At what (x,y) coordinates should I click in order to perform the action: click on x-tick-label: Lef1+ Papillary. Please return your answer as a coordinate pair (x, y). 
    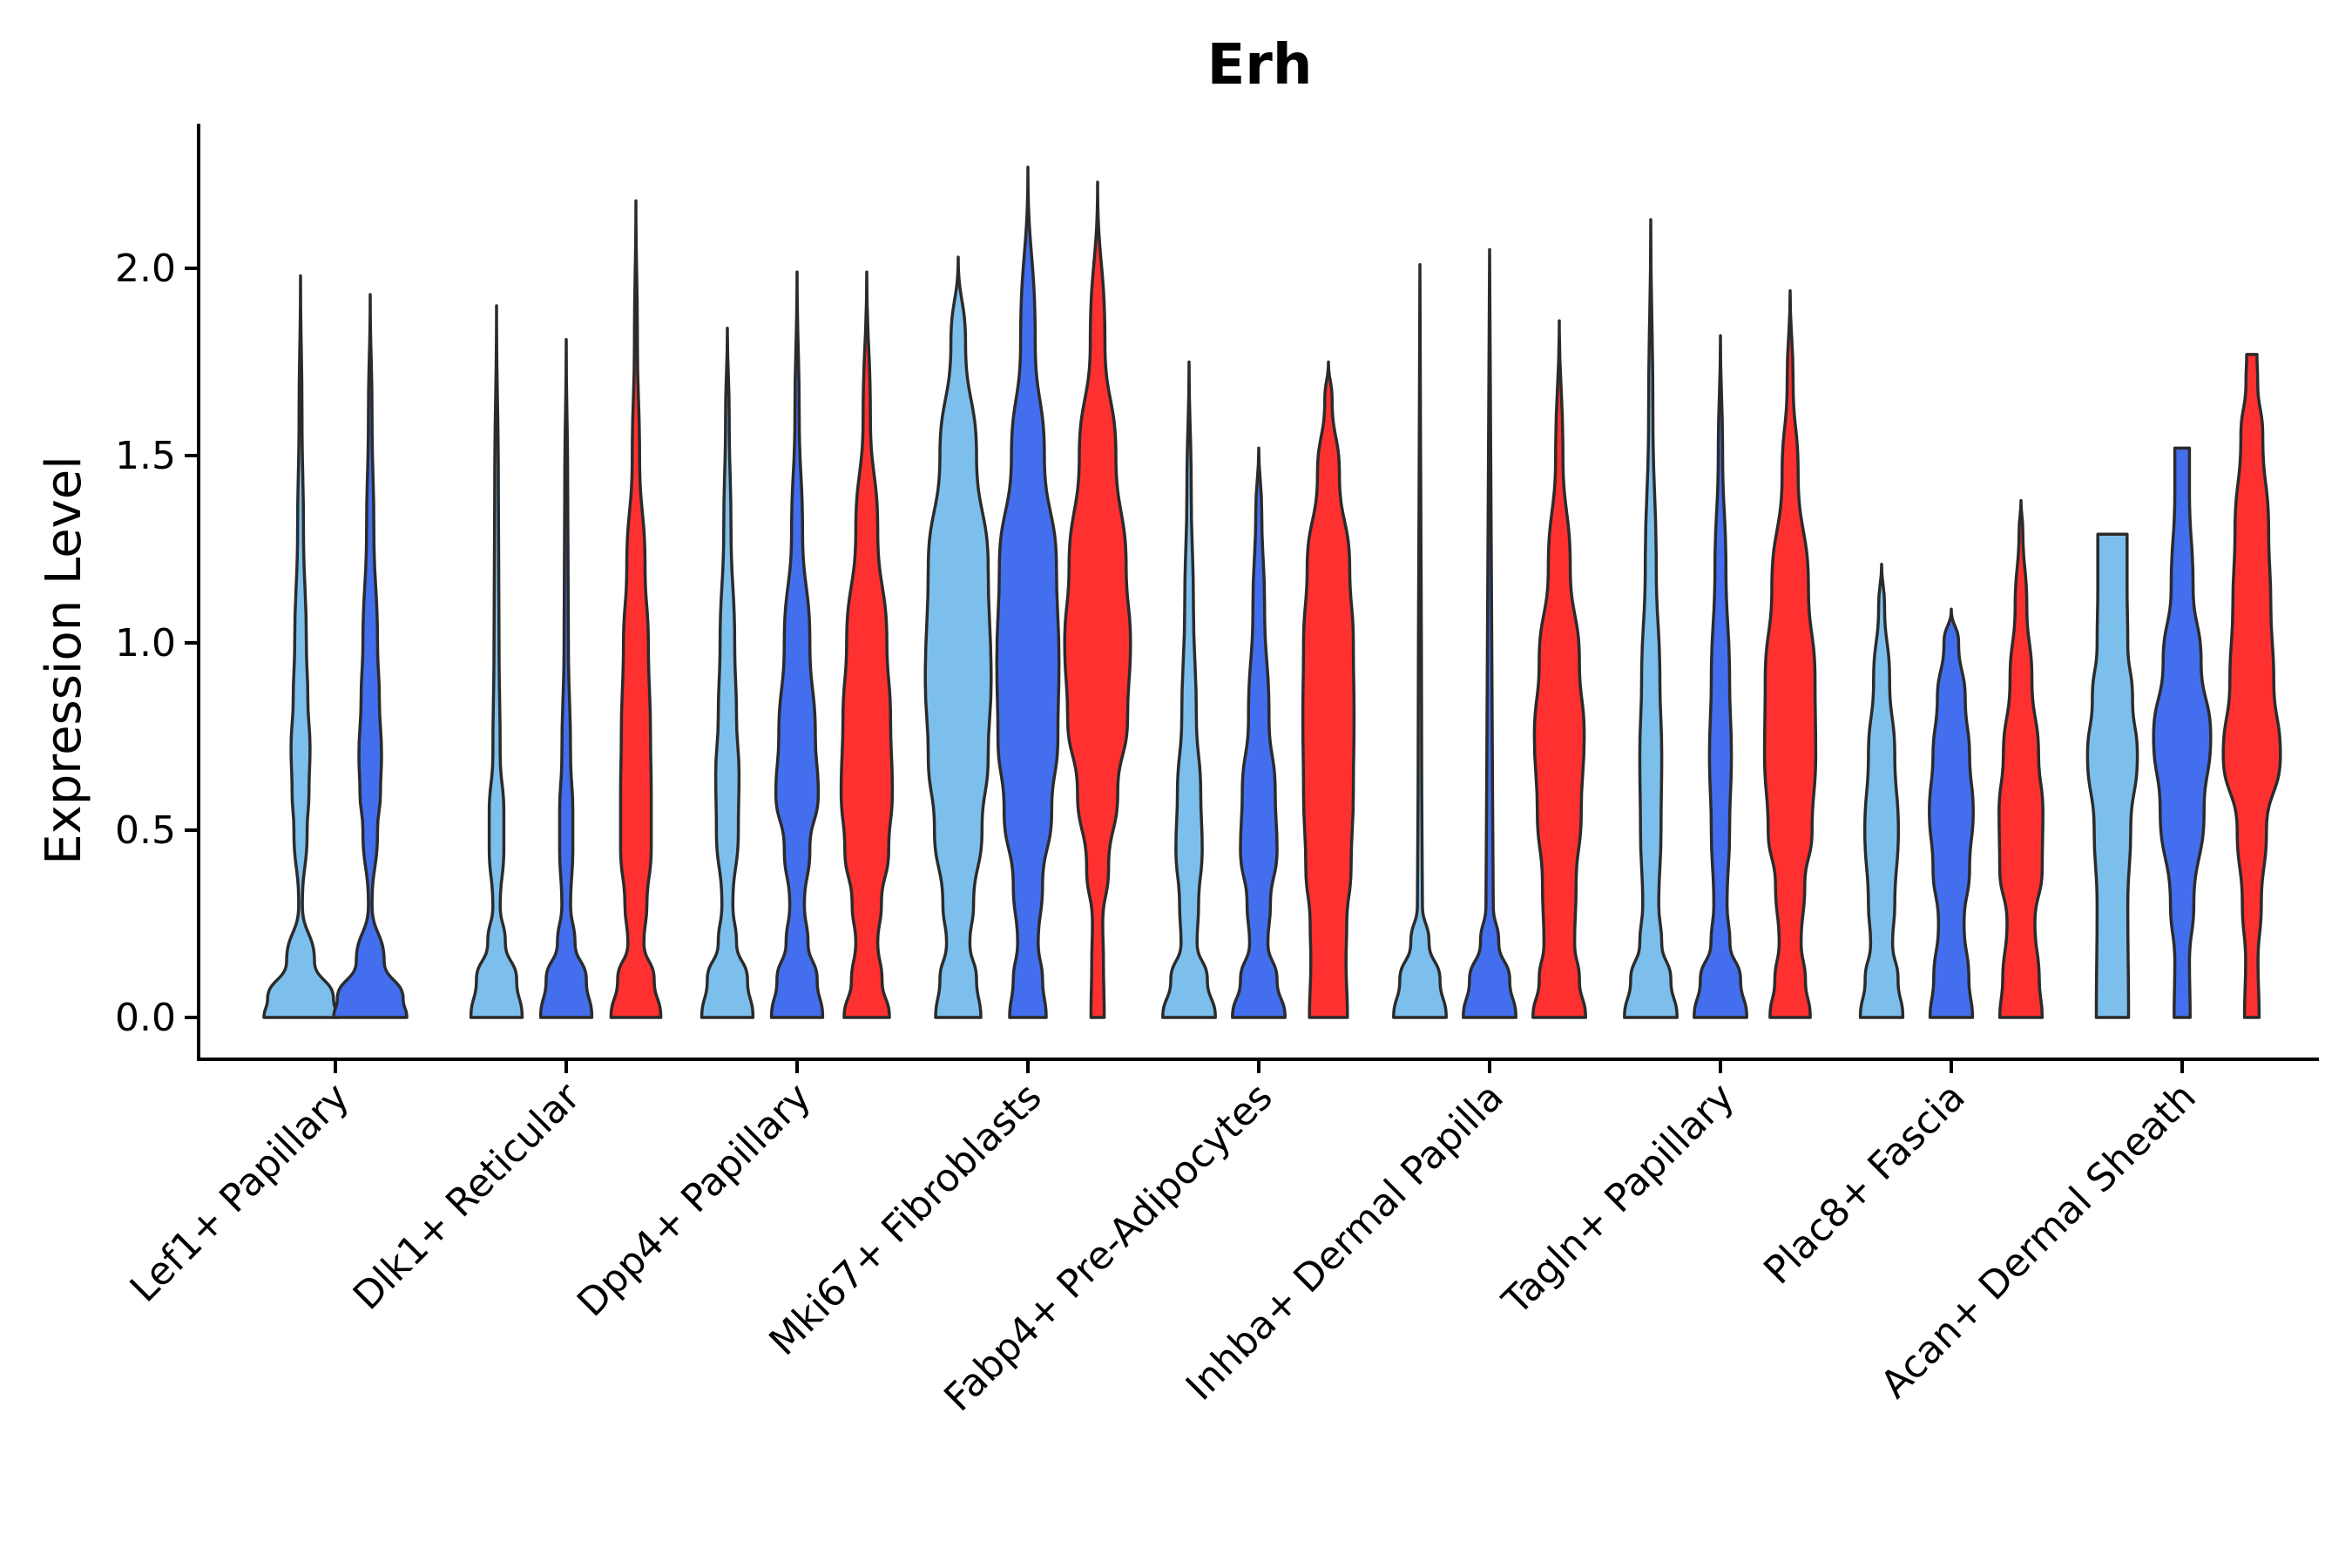
    Looking at the image, I should click on (240, 1193).